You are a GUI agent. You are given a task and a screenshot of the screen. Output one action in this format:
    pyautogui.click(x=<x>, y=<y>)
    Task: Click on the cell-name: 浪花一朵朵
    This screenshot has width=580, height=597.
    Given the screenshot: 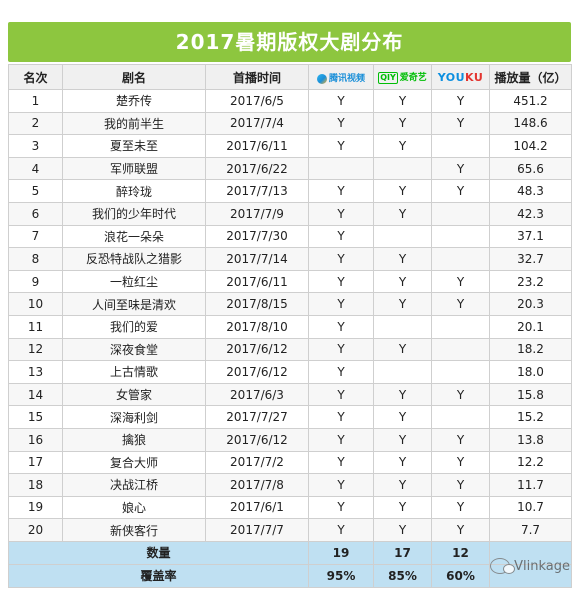 What is the action you would take?
    pyautogui.click(x=134, y=236)
    